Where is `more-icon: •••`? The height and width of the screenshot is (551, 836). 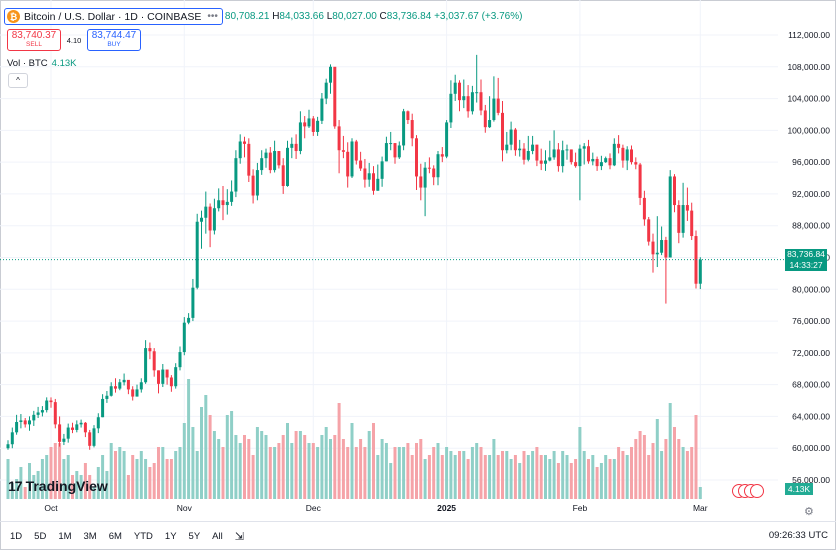
more-icon: ••• is located at coordinates (212, 16).